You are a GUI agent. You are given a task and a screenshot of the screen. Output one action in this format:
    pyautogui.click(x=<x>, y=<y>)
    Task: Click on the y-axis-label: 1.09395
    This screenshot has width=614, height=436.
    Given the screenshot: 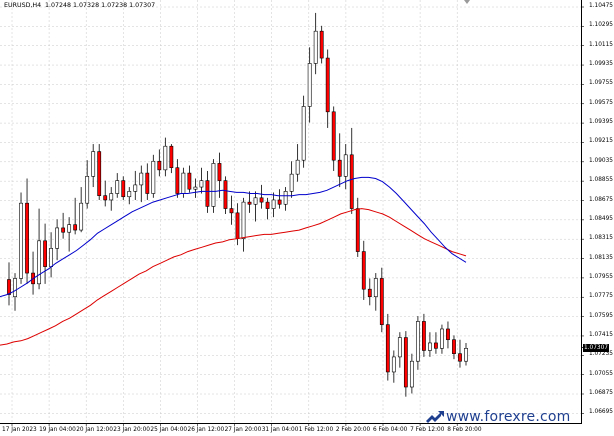 What is the action you would take?
    pyautogui.click(x=601, y=122)
    